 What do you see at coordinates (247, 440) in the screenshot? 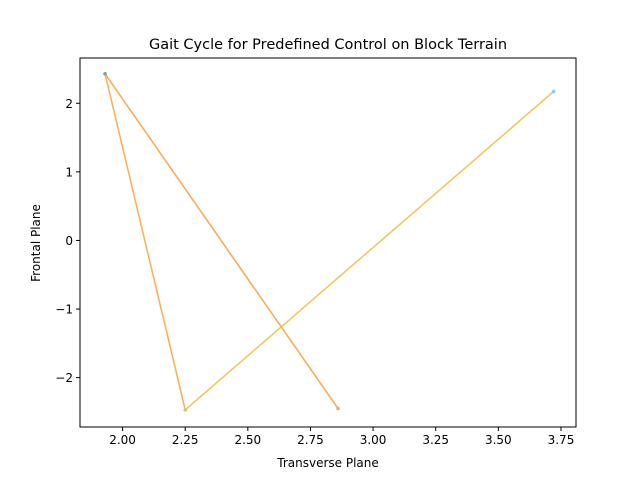
I see `x-tick-label: 2.50` at bounding box center [247, 440].